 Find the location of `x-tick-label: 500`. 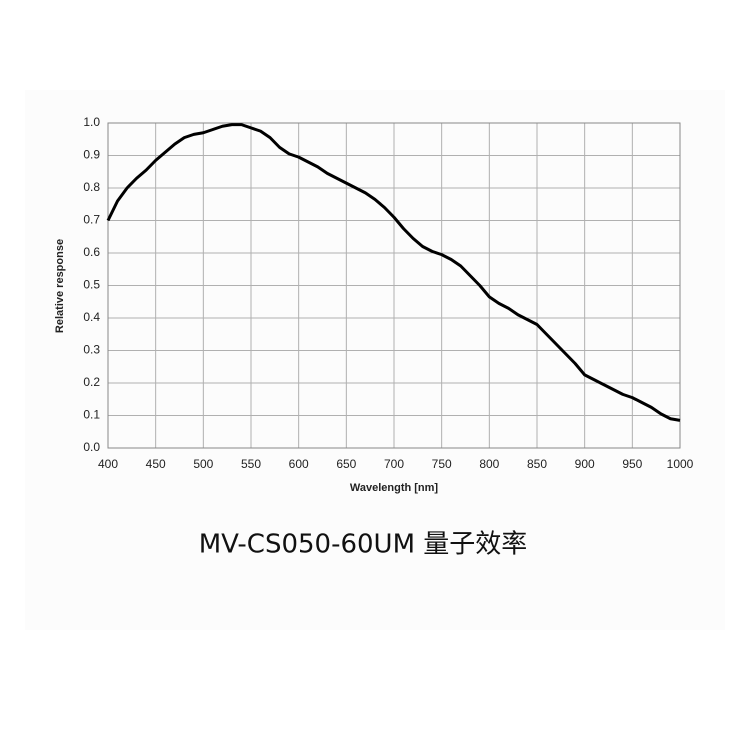

x-tick-label: 500 is located at coordinates (203, 464).